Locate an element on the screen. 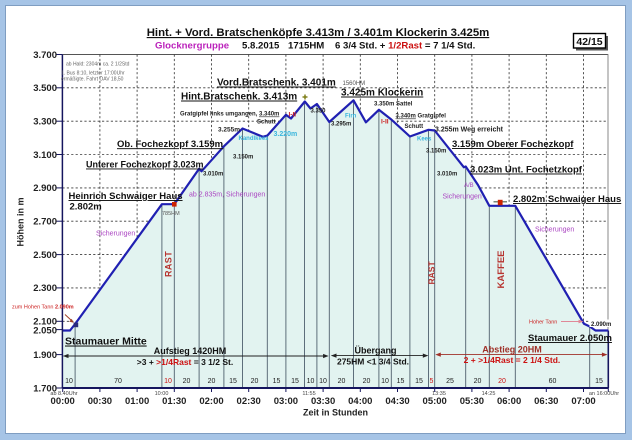 This screenshot has width=632, height=440. svg-text: 01:30 is located at coordinates (174, 401).